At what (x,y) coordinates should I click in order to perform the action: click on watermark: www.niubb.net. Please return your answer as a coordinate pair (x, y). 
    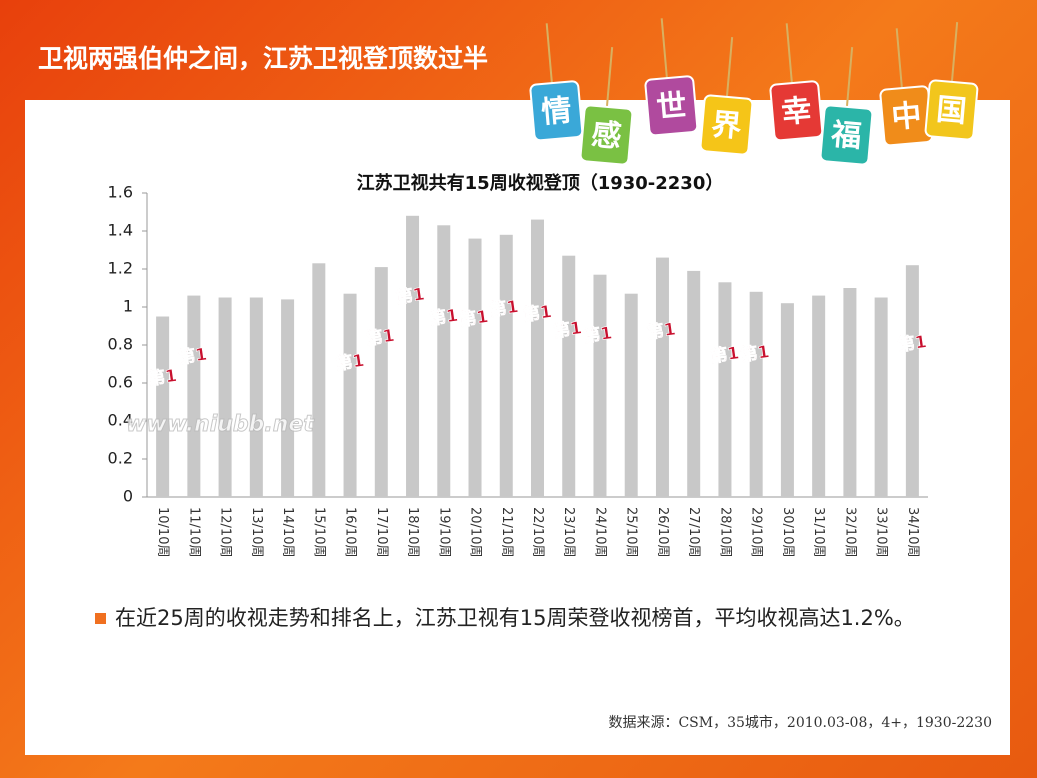
    Looking at the image, I should click on (220, 424).